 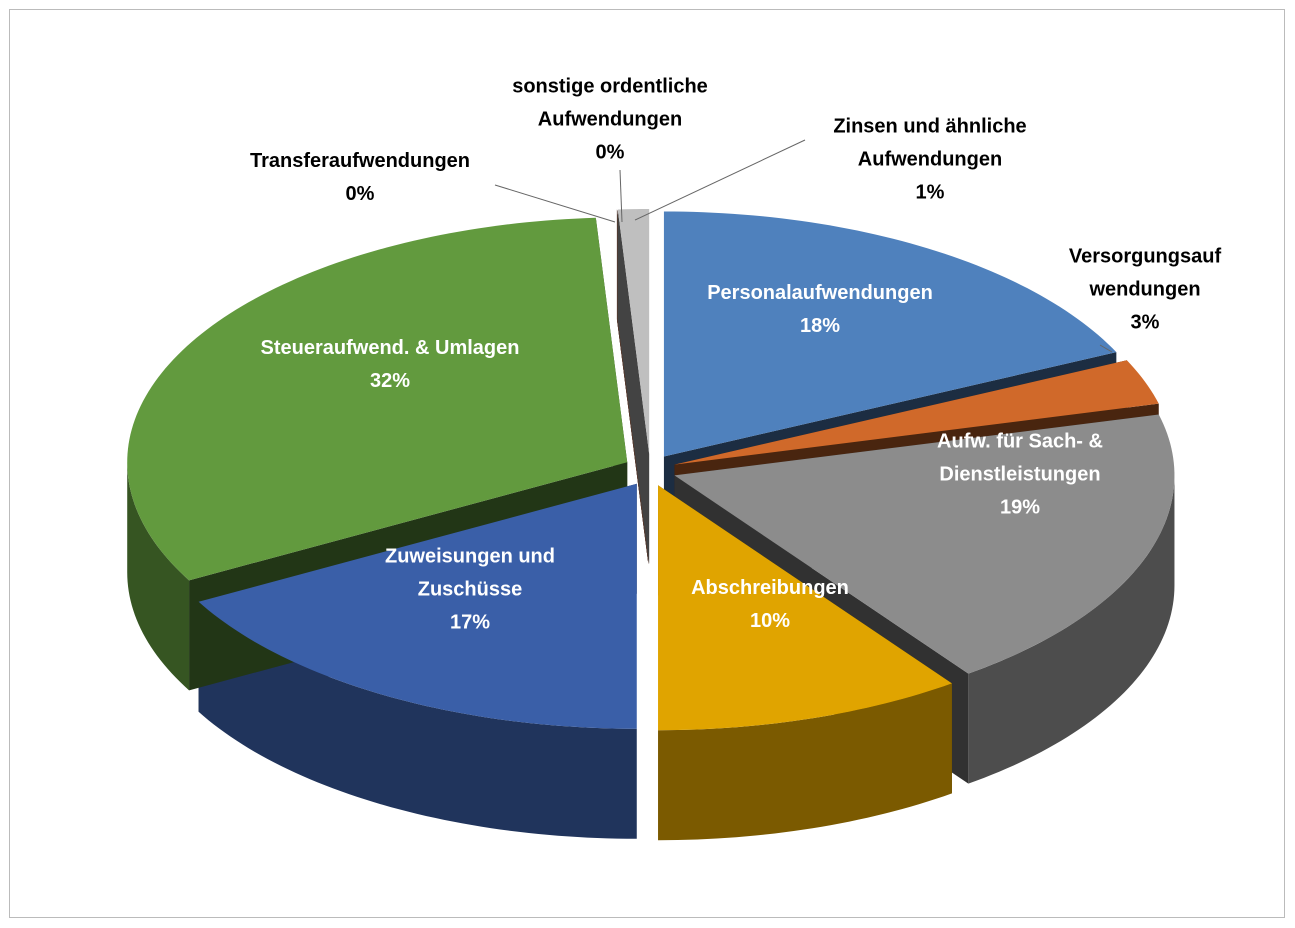 What do you see at coordinates (820, 293) in the screenshot?
I see `category-label: Personalaufwendungen` at bounding box center [820, 293].